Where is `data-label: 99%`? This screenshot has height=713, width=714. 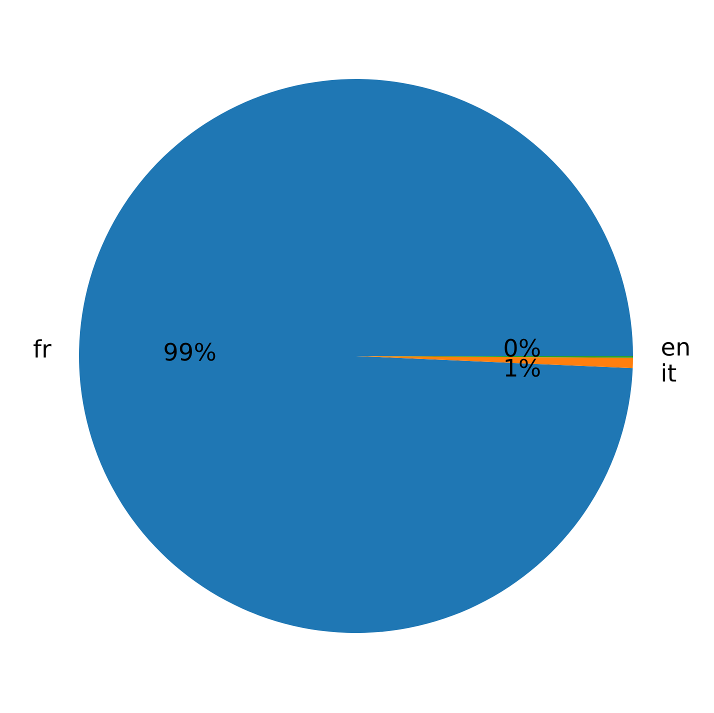 data-label: 99% is located at coordinates (190, 352).